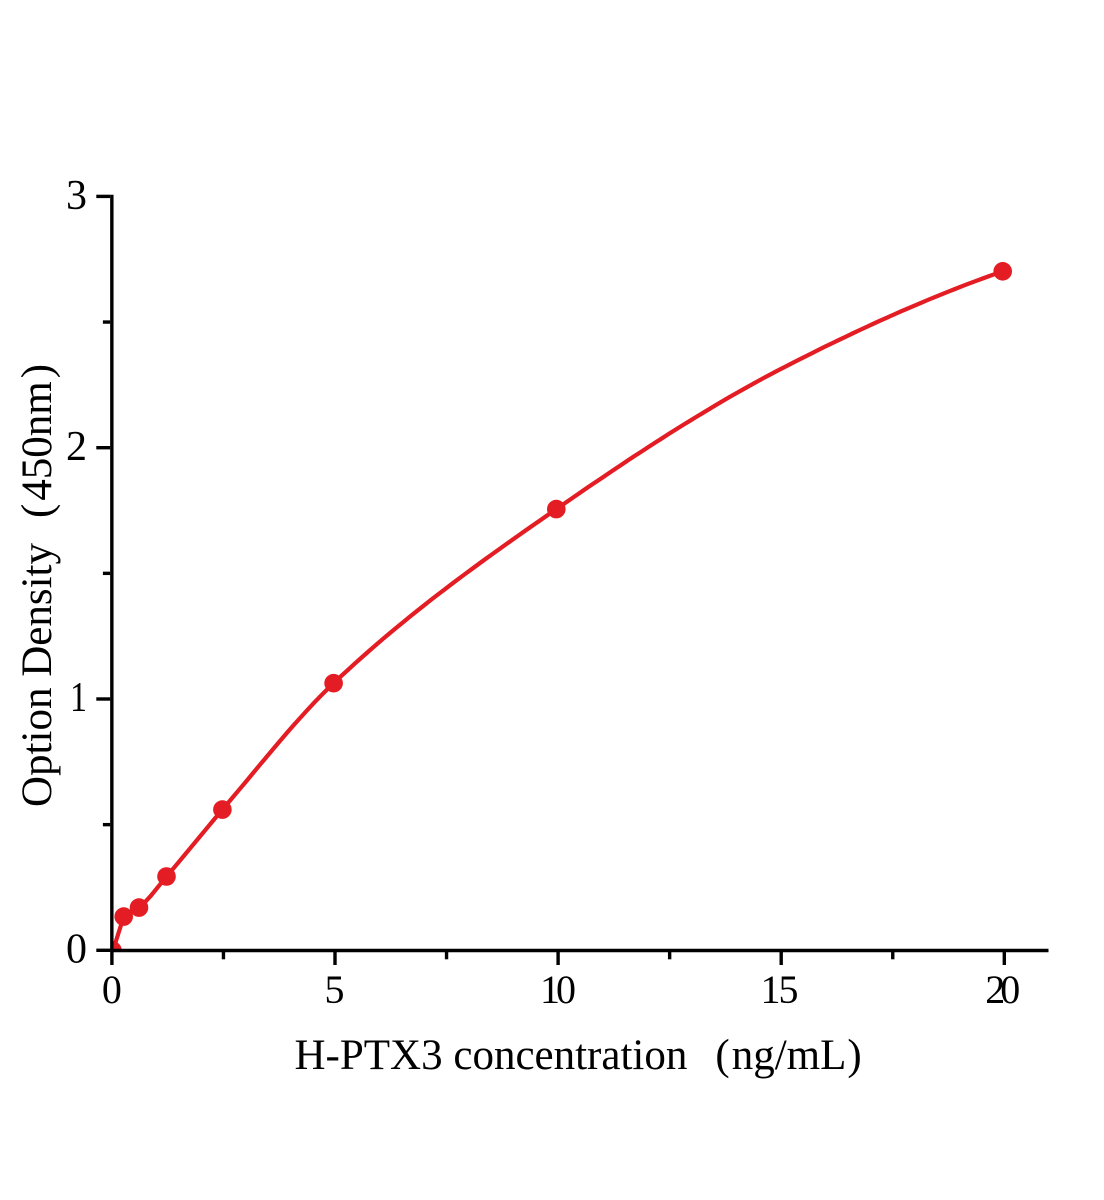 This screenshot has height=1200, width=1104. What do you see at coordinates (37, 585) in the screenshot?
I see `svg-text: Option Density(450nm)` at bounding box center [37, 585].